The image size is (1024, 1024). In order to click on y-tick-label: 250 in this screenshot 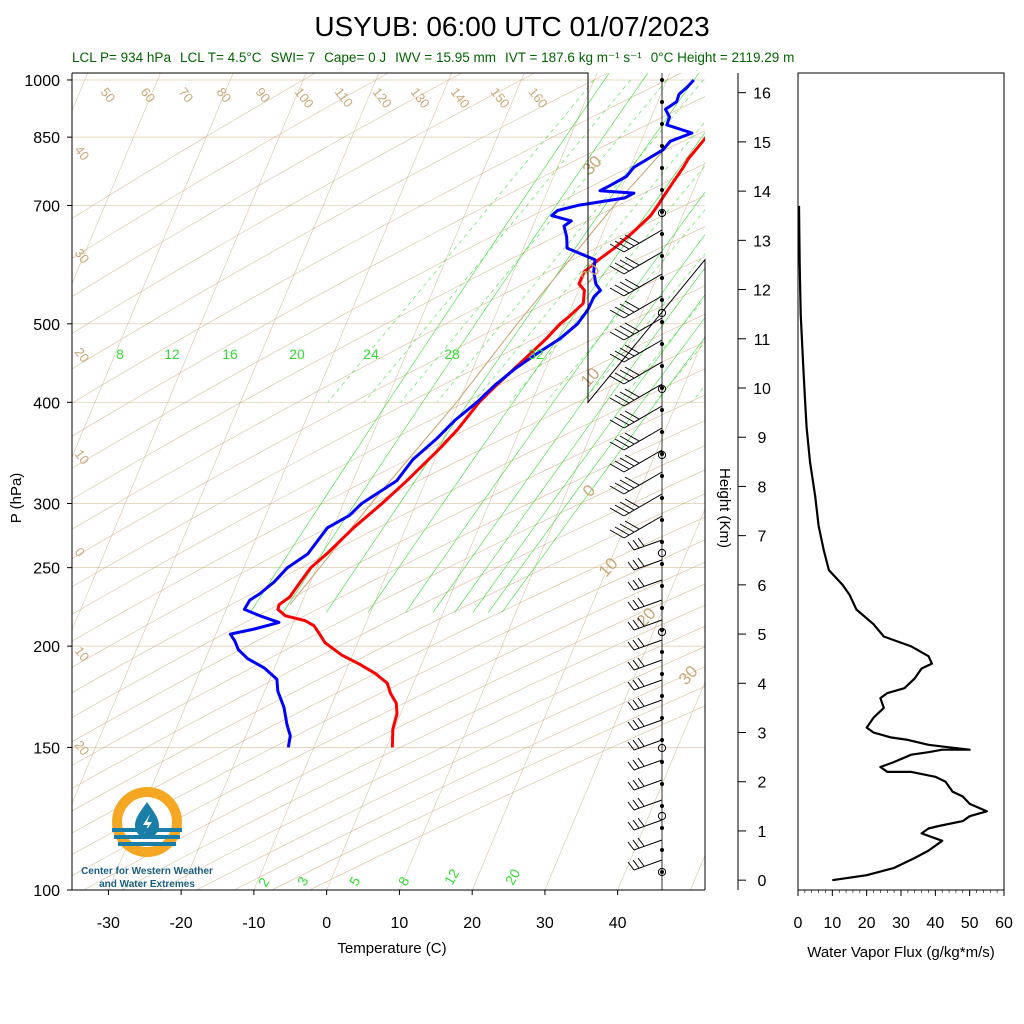, I will do `click(46, 569)`.